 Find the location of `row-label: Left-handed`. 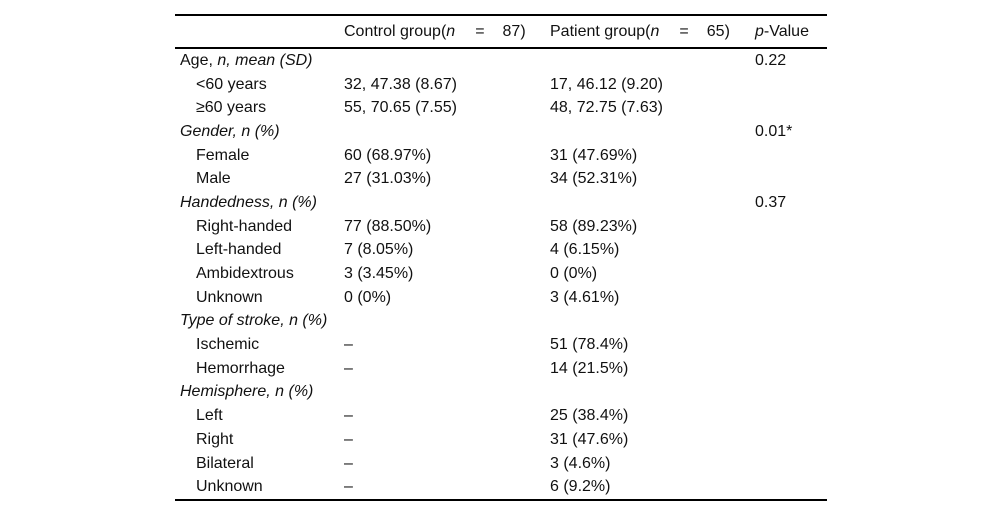

row-label: Left-handed is located at coordinates (259, 250).